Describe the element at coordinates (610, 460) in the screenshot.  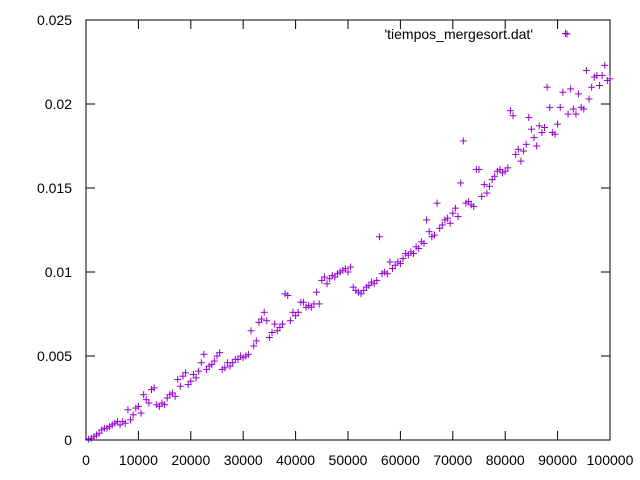
I see `x-tick-label: 100000` at that location.